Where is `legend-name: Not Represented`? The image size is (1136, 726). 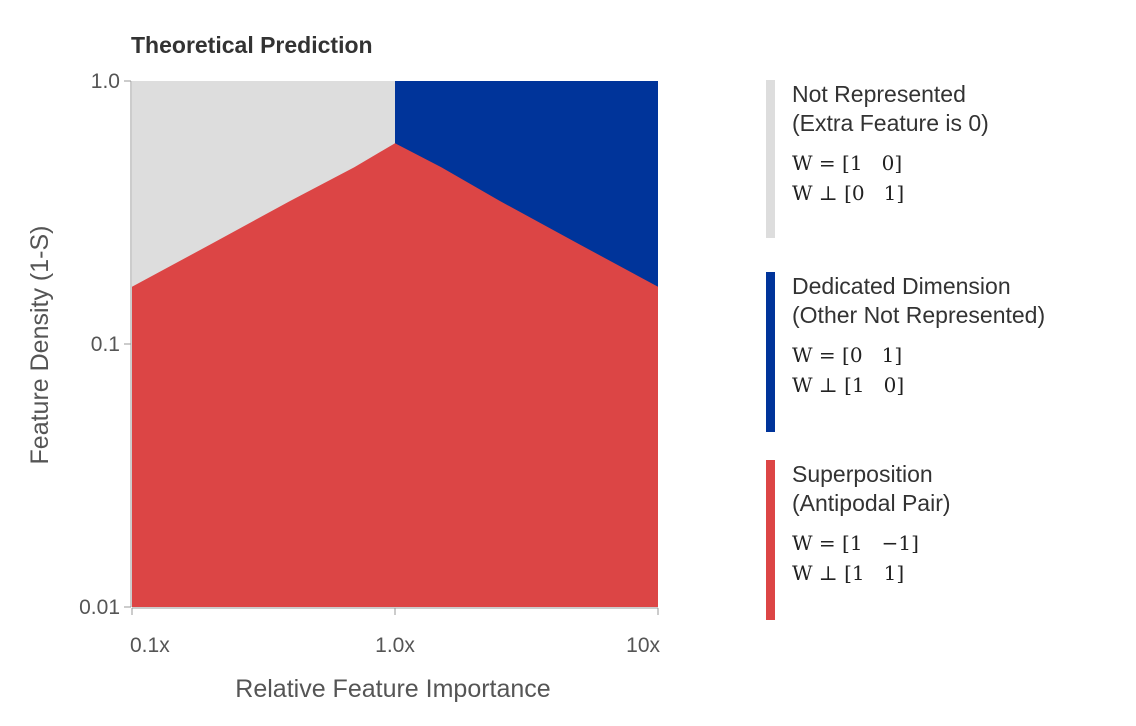 legend-name: Not Represented is located at coordinates (879, 94).